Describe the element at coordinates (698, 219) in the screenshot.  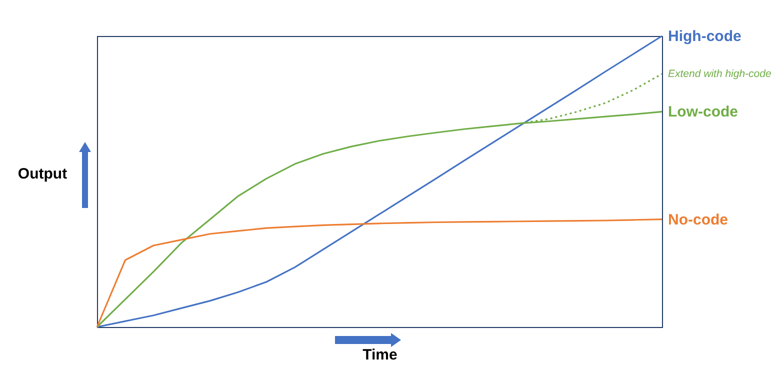
I see `series-label: No-code` at that location.